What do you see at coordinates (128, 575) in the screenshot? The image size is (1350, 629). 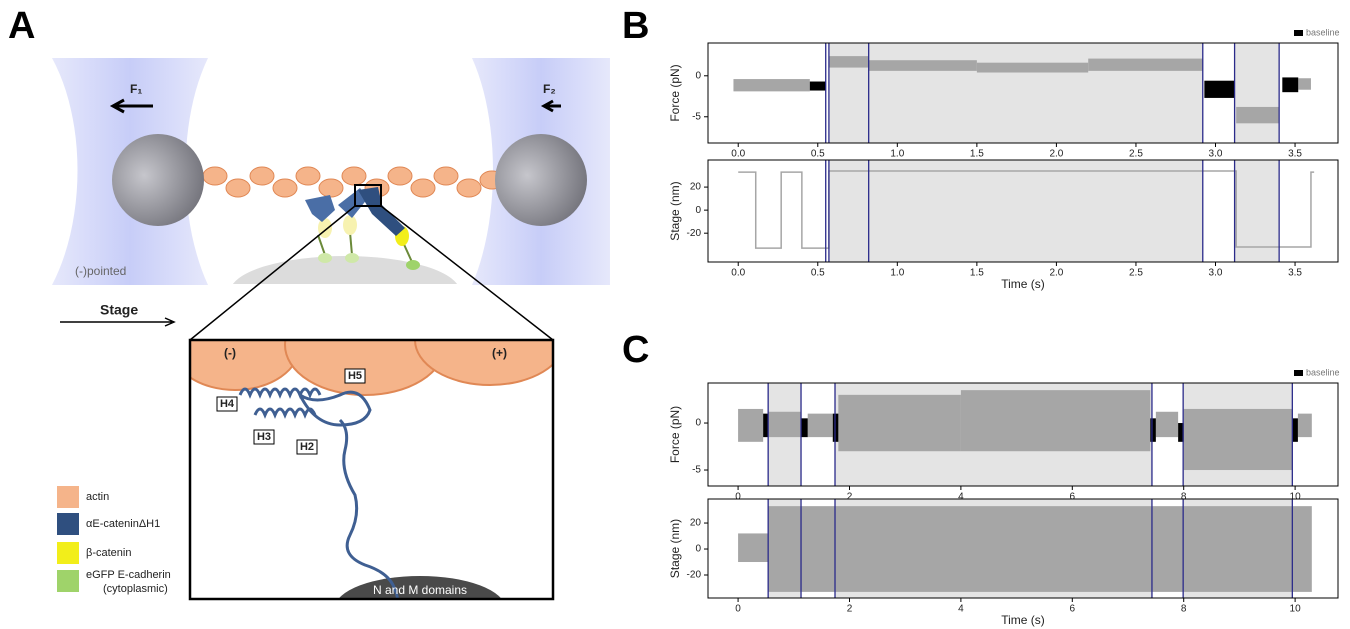 I see `legend-label: eGFP E-cadherin` at bounding box center [128, 575].